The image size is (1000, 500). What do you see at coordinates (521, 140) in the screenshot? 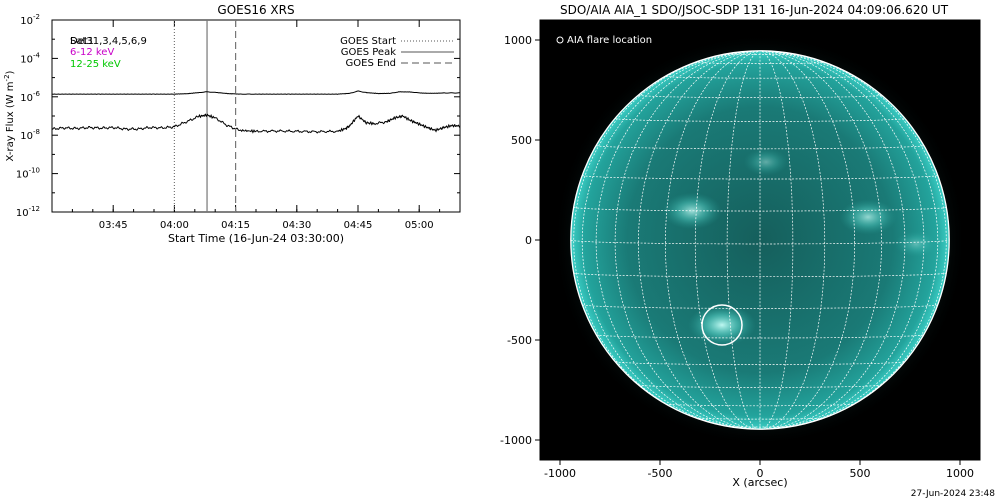
I see `aia-y-tick-label: 500` at bounding box center [521, 140].